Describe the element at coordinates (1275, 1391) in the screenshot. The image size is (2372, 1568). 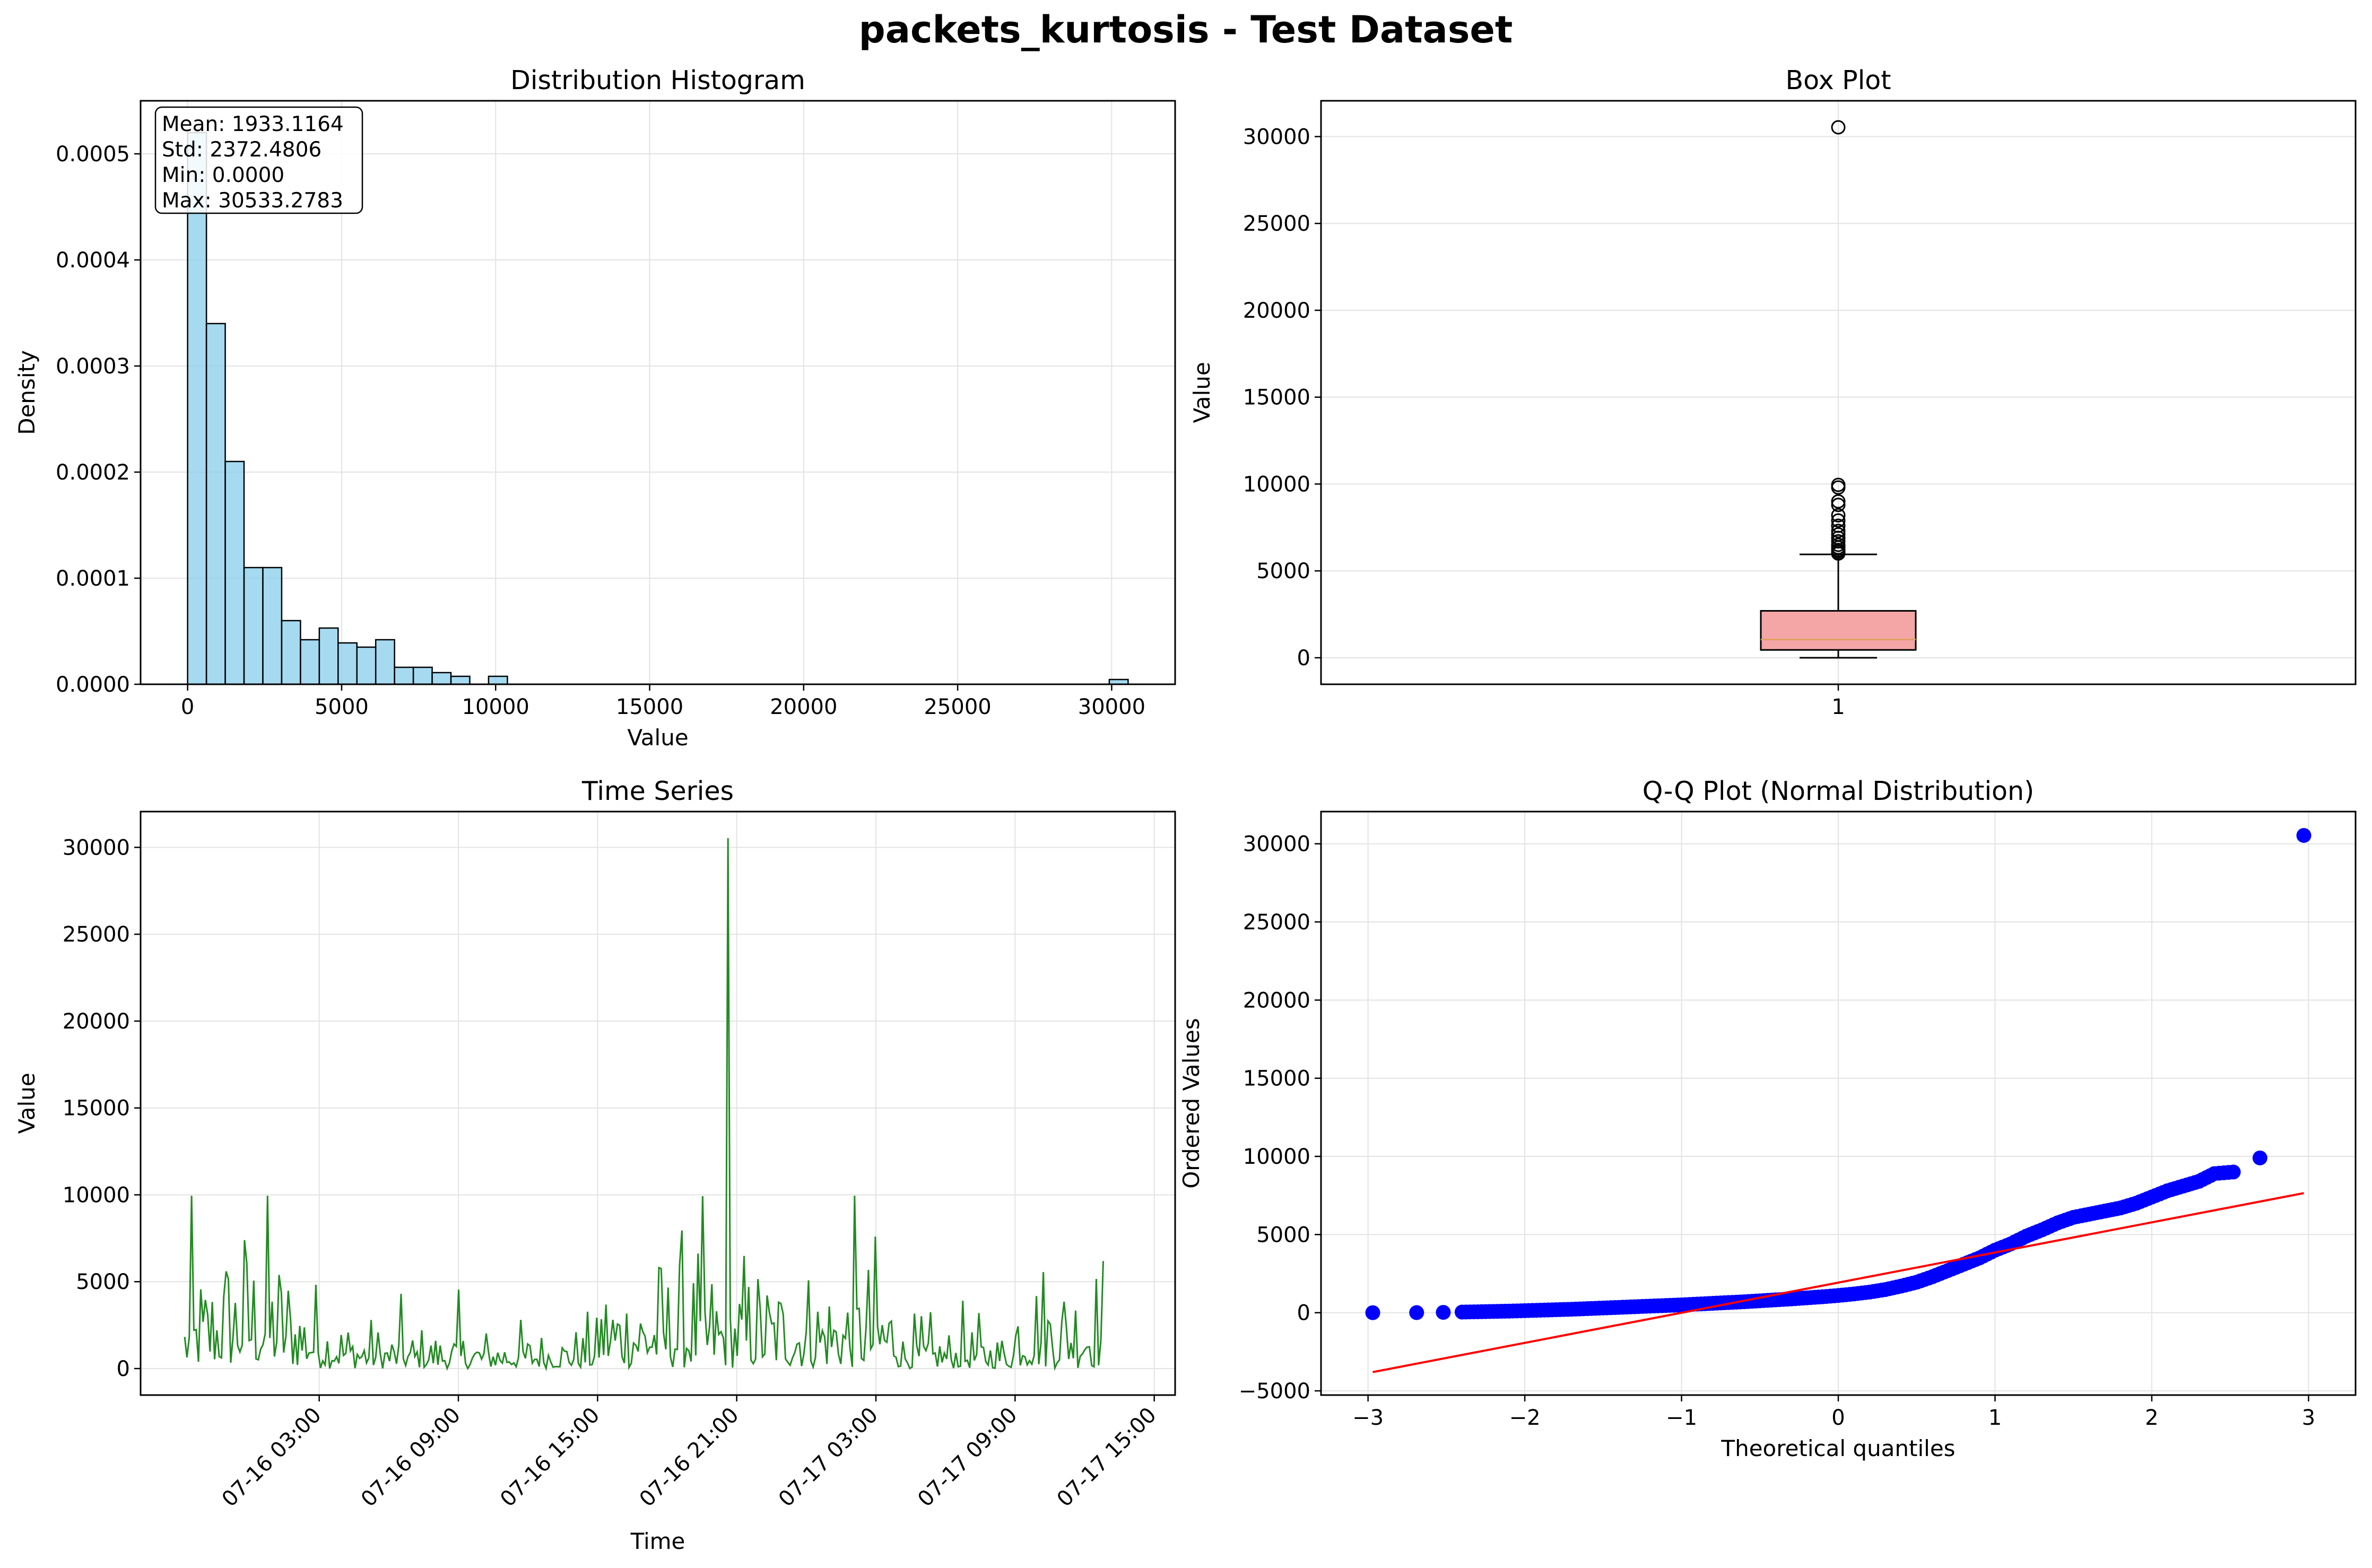
I see `y-tick-label: −5000` at that location.